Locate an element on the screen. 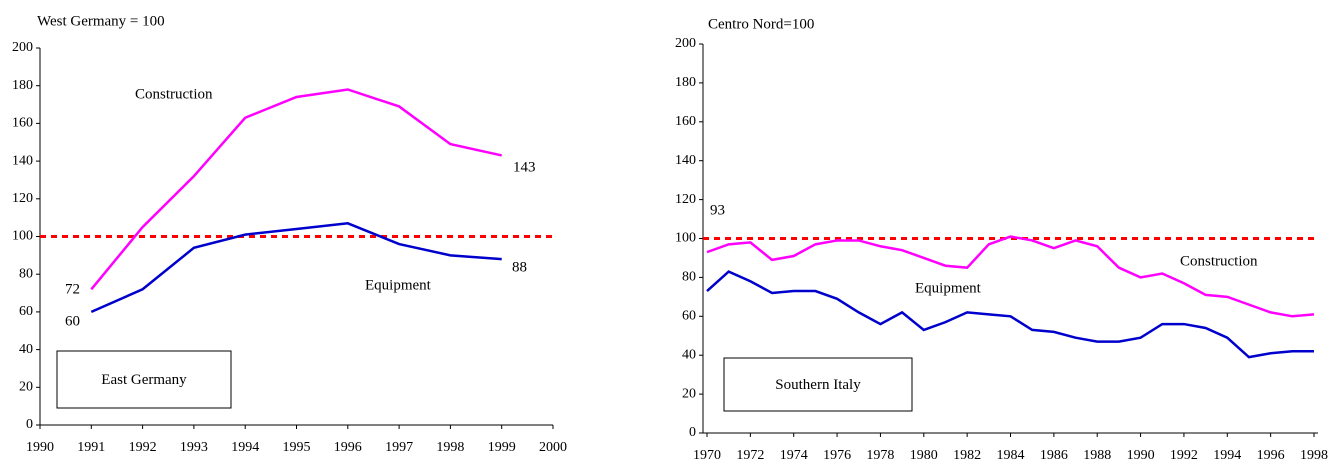  x-tick-label: 1974 is located at coordinates (794, 455).